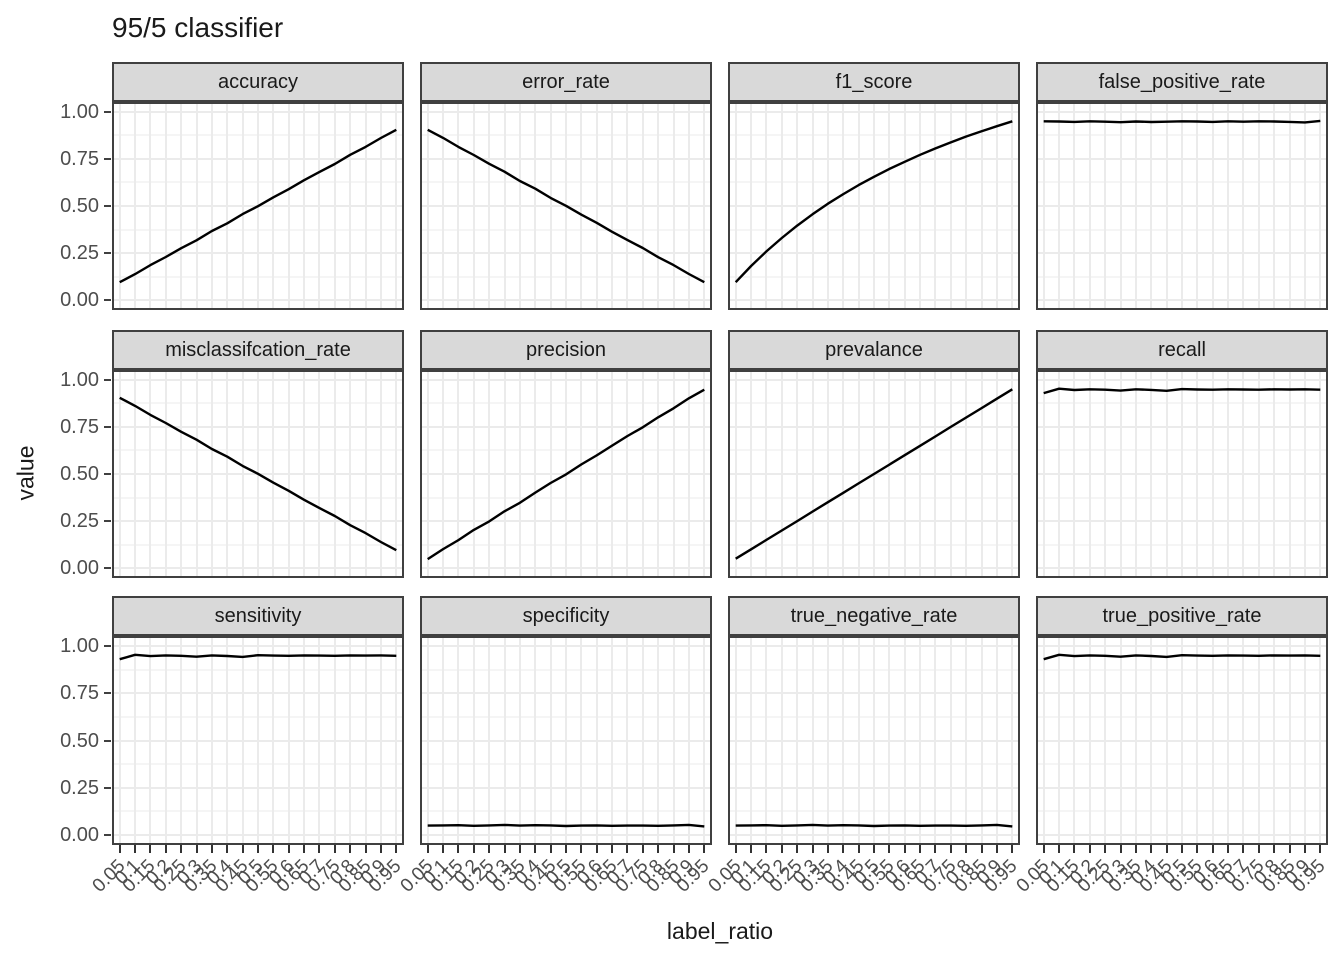  I want to click on facet-strip: prevalance, so click(874, 350).